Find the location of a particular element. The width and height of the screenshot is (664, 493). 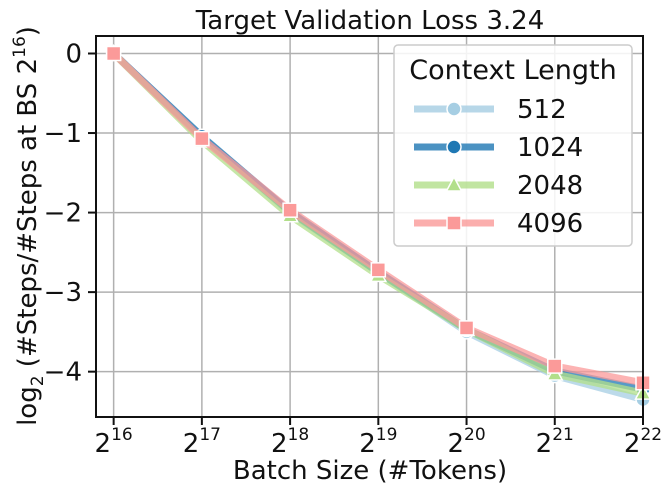

legend-entries: 512 1024 2048 4096 is located at coordinates (498, 167).